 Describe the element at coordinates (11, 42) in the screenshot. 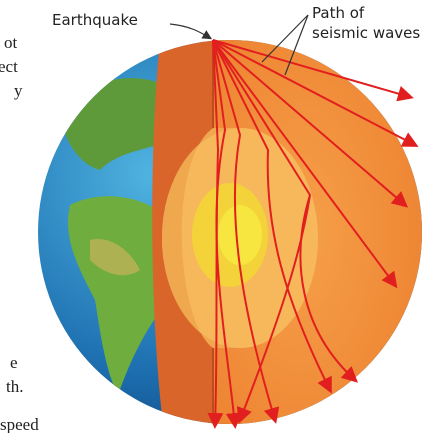

I see `text-fragment: ot` at that location.